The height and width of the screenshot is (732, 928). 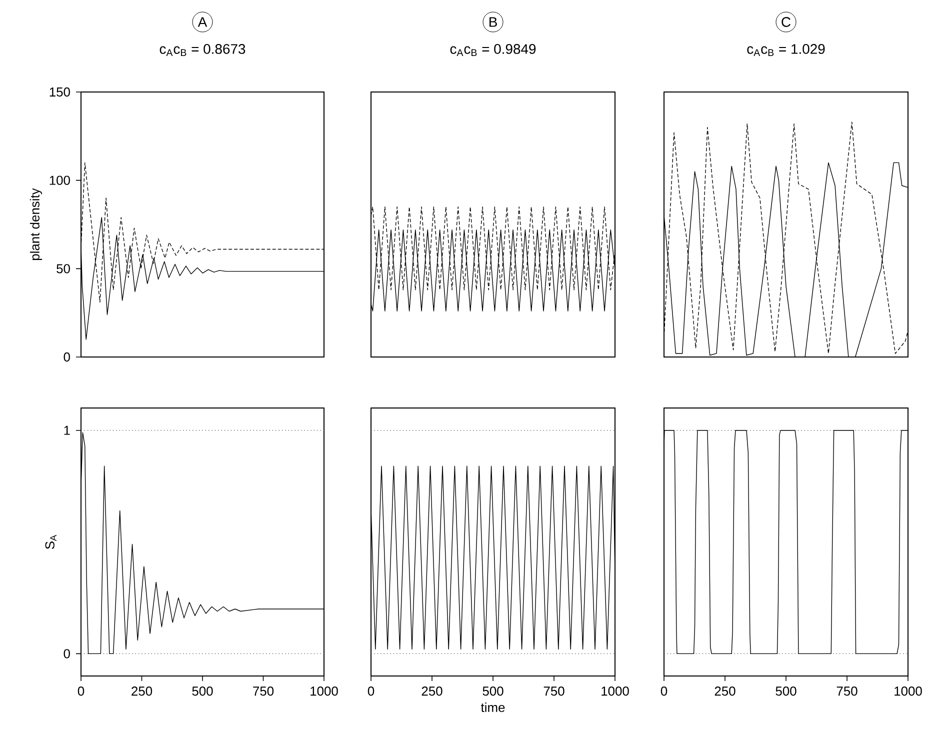 What do you see at coordinates (67, 430) in the screenshot?
I see `y-tick-label: 1` at bounding box center [67, 430].